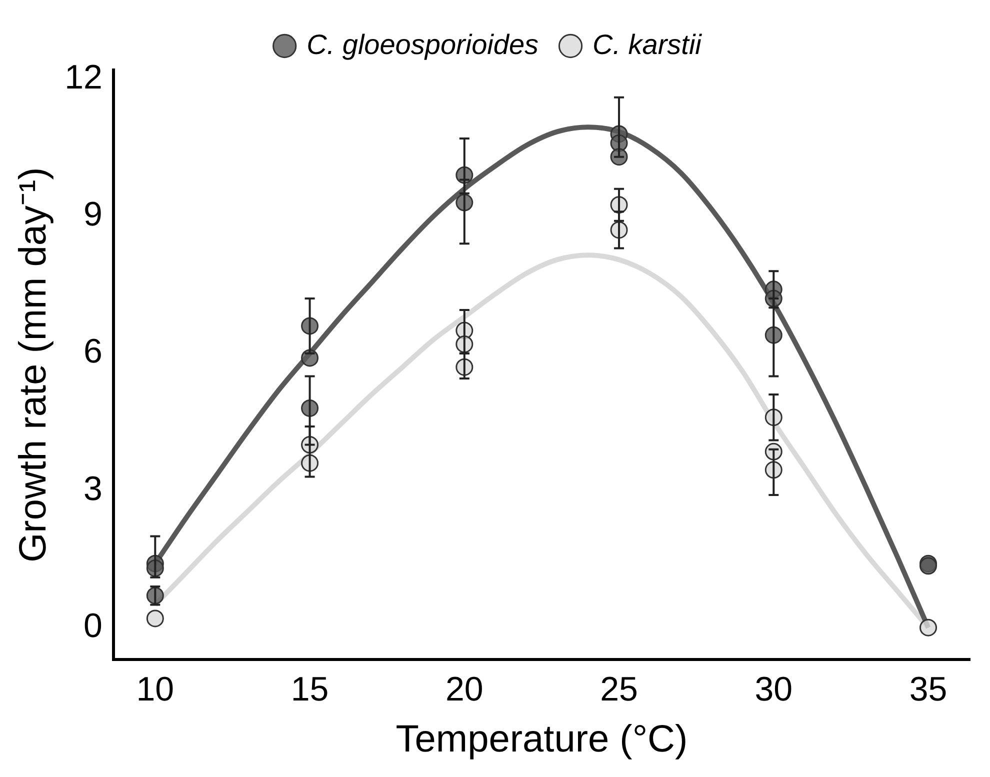 The width and height of the screenshot is (990, 777). What do you see at coordinates (464, 689) in the screenshot?
I see `x-tick-label: 20` at bounding box center [464, 689].